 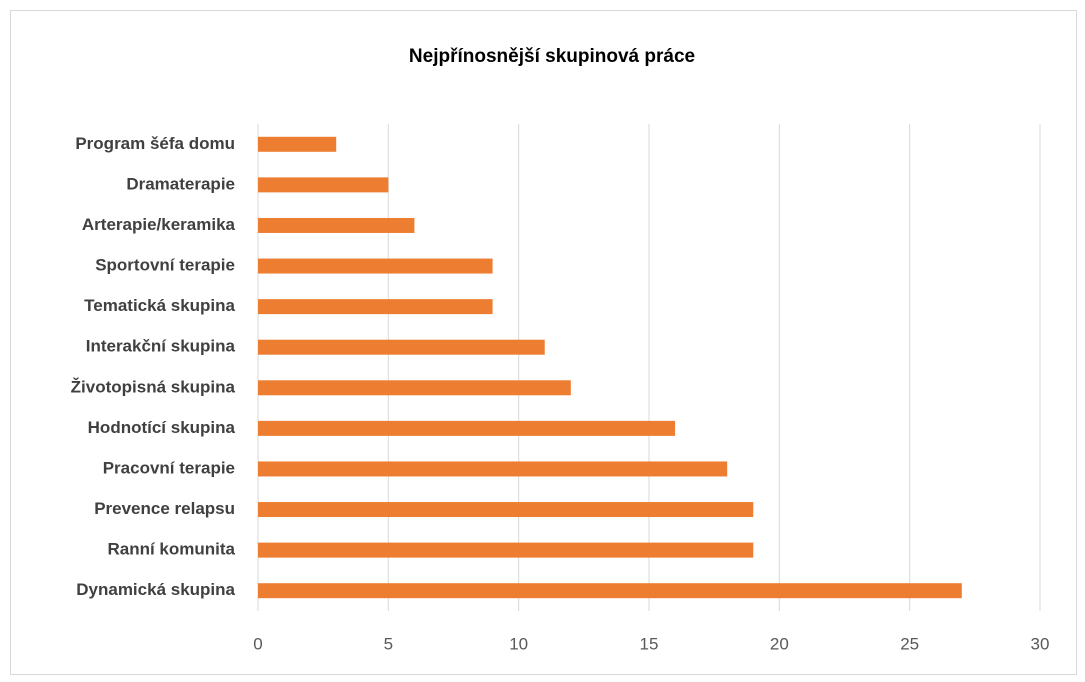 I want to click on chart-title: Nejpřínosnější skupinová práce, so click(x=552, y=56).